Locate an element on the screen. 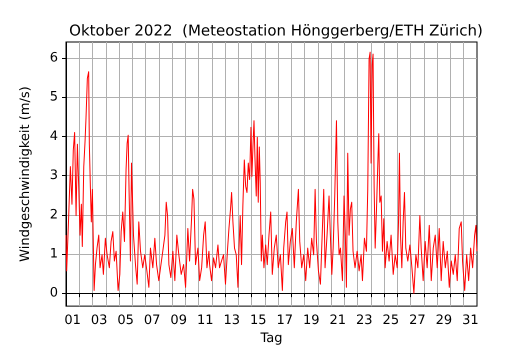 The width and height of the screenshot is (530, 350). x-tick-label: 13 is located at coordinates (231, 320).